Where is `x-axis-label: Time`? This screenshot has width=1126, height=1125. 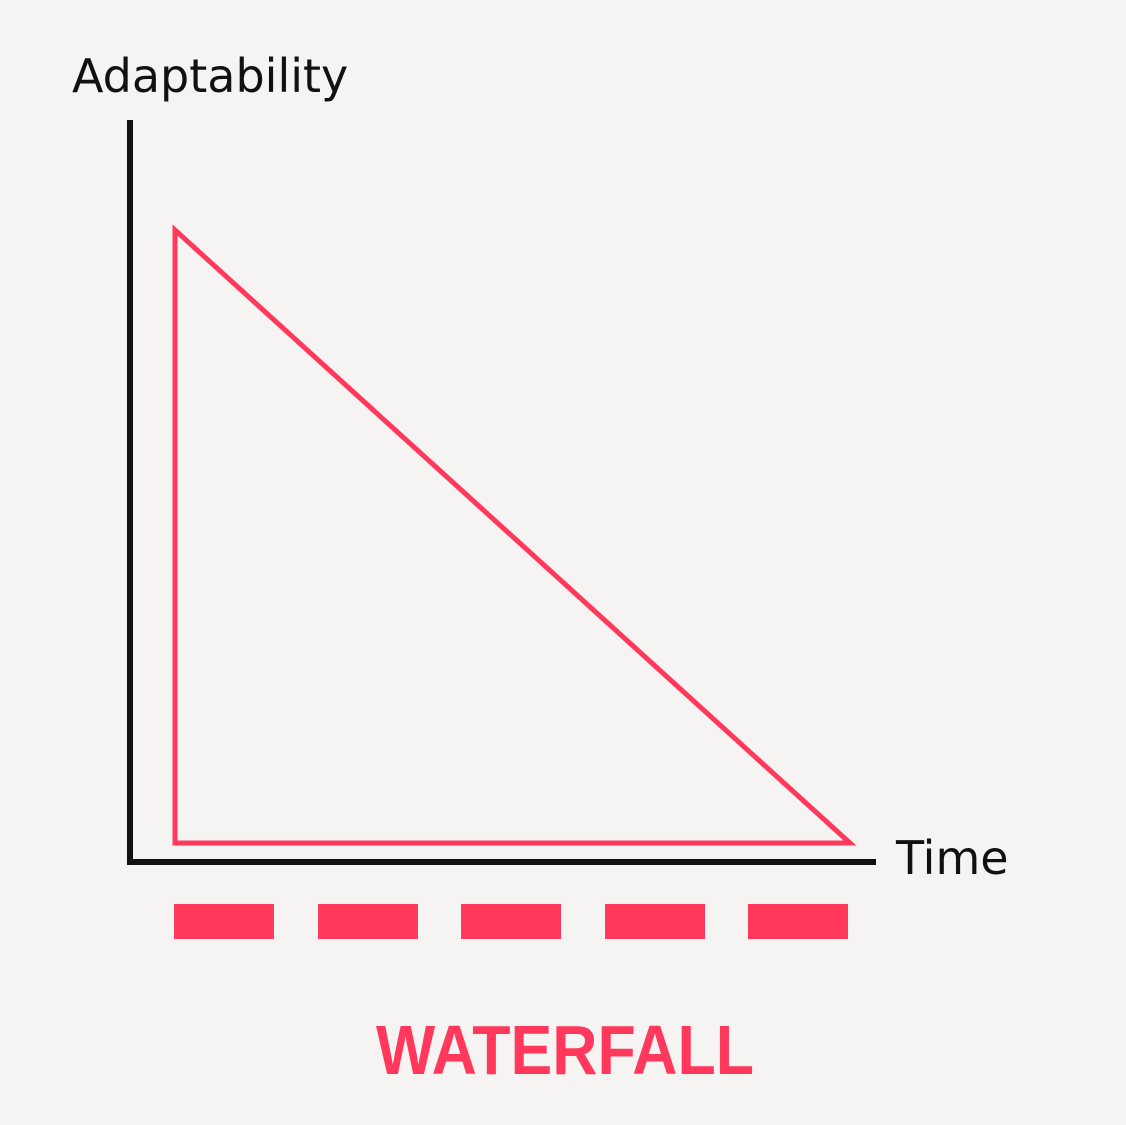 x-axis-label: Time is located at coordinates (952, 858).